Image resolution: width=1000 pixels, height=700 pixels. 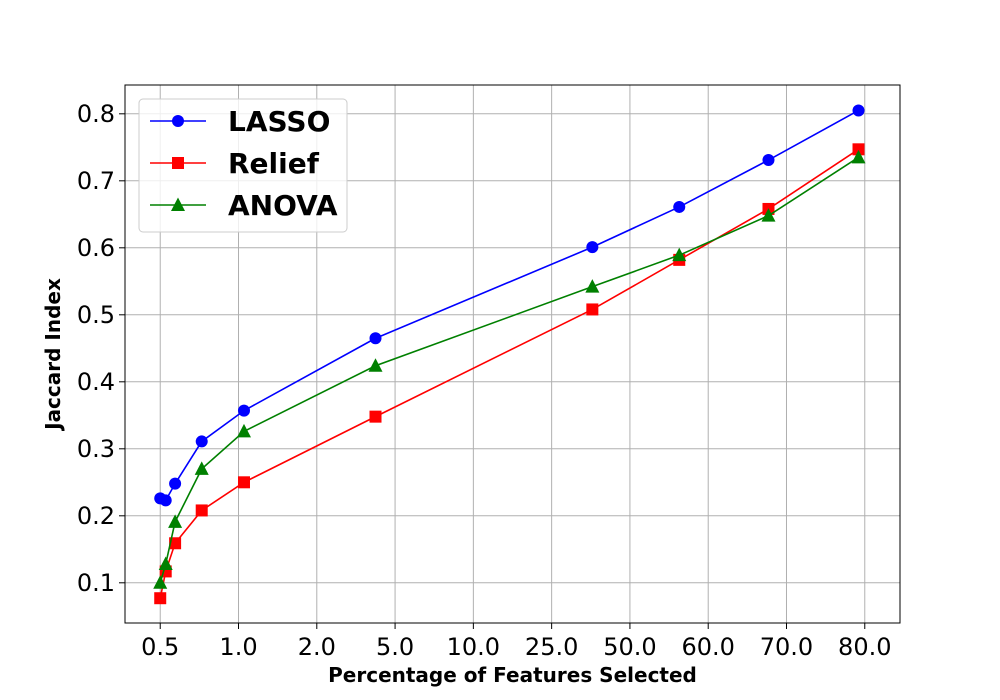 What do you see at coordinates (395, 647) in the screenshot?
I see `x-tick-label: 5.0` at bounding box center [395, 647].